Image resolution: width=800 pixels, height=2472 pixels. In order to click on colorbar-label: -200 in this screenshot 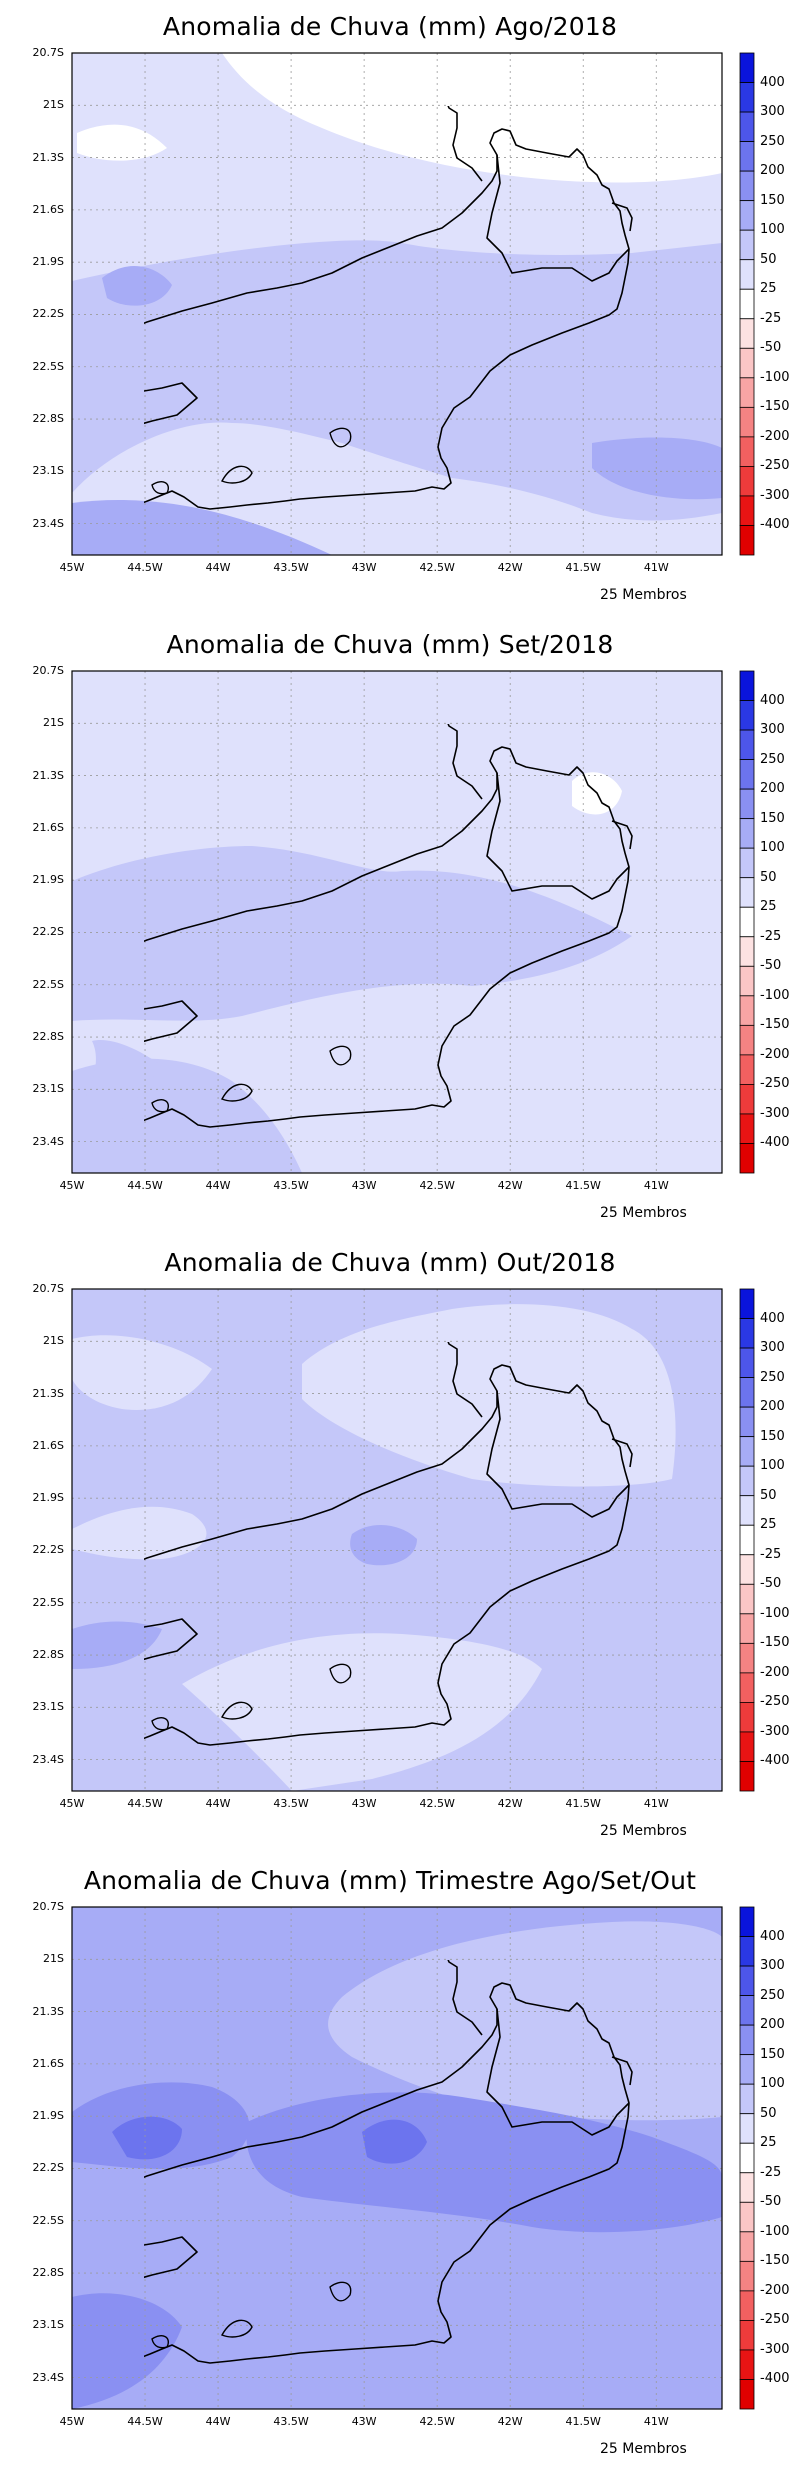, I will do `click(775, 436)`.